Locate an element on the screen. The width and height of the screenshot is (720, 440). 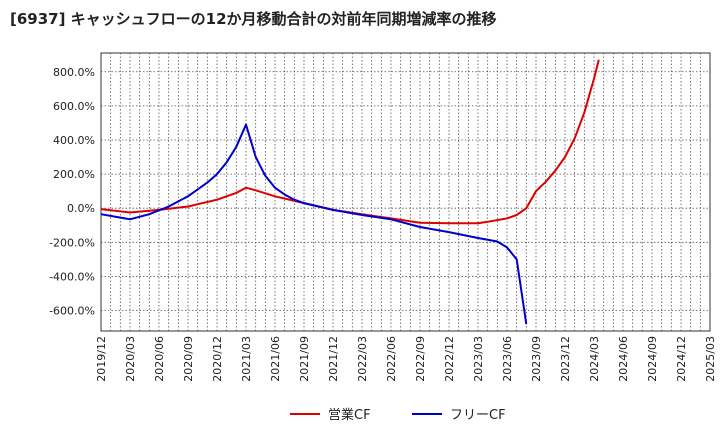
x-tick-label: 2020/03 is located at coordinates (130, 359).